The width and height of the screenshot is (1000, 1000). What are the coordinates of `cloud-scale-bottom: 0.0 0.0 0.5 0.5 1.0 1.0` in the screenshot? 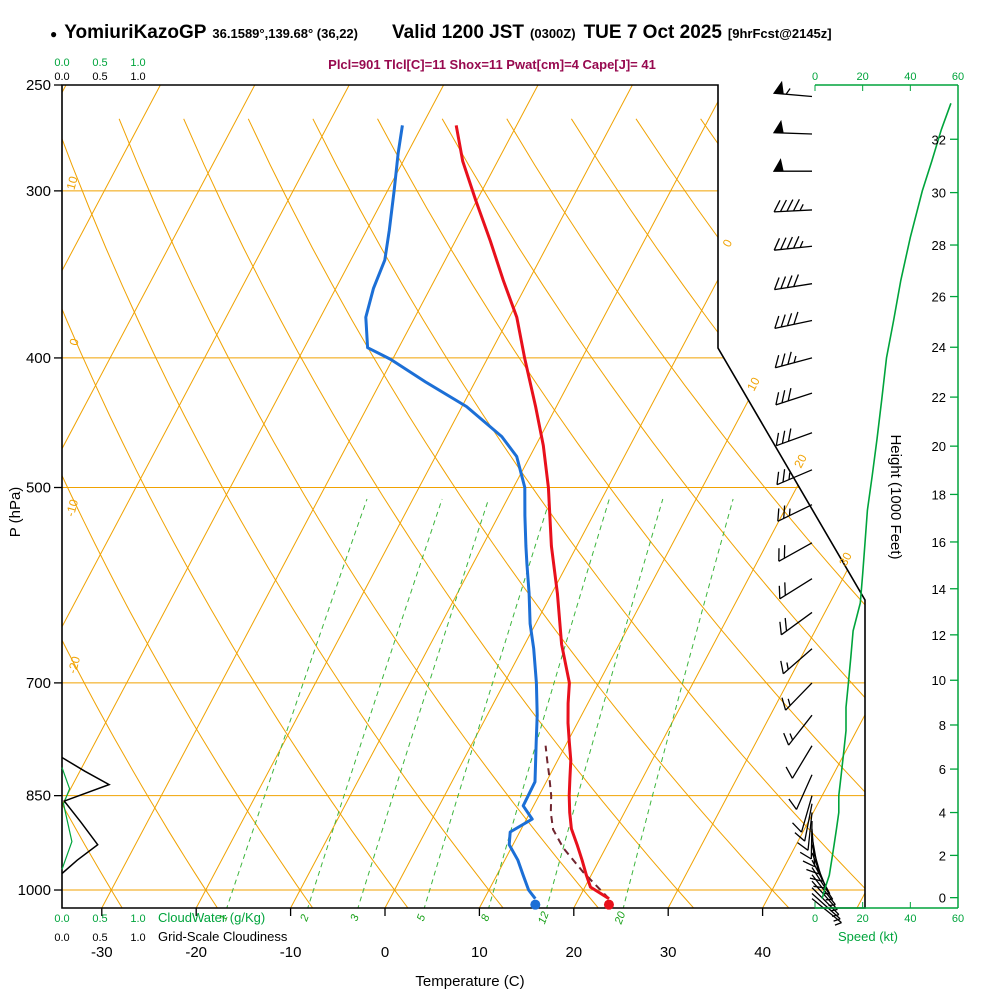 It's located at (99, 928).